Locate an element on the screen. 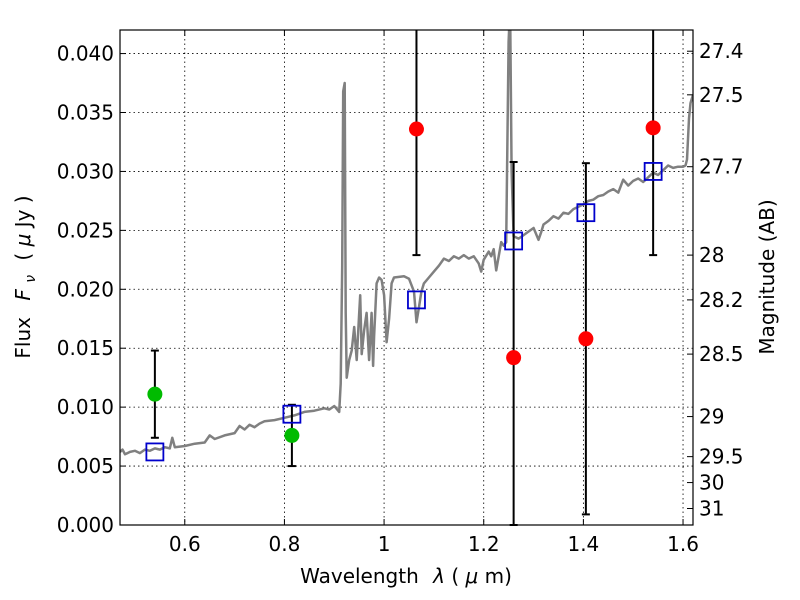 The width and height of the screenshot is (800, 600). y-tick-label: 0.025 is located at coordinates (85, 230).